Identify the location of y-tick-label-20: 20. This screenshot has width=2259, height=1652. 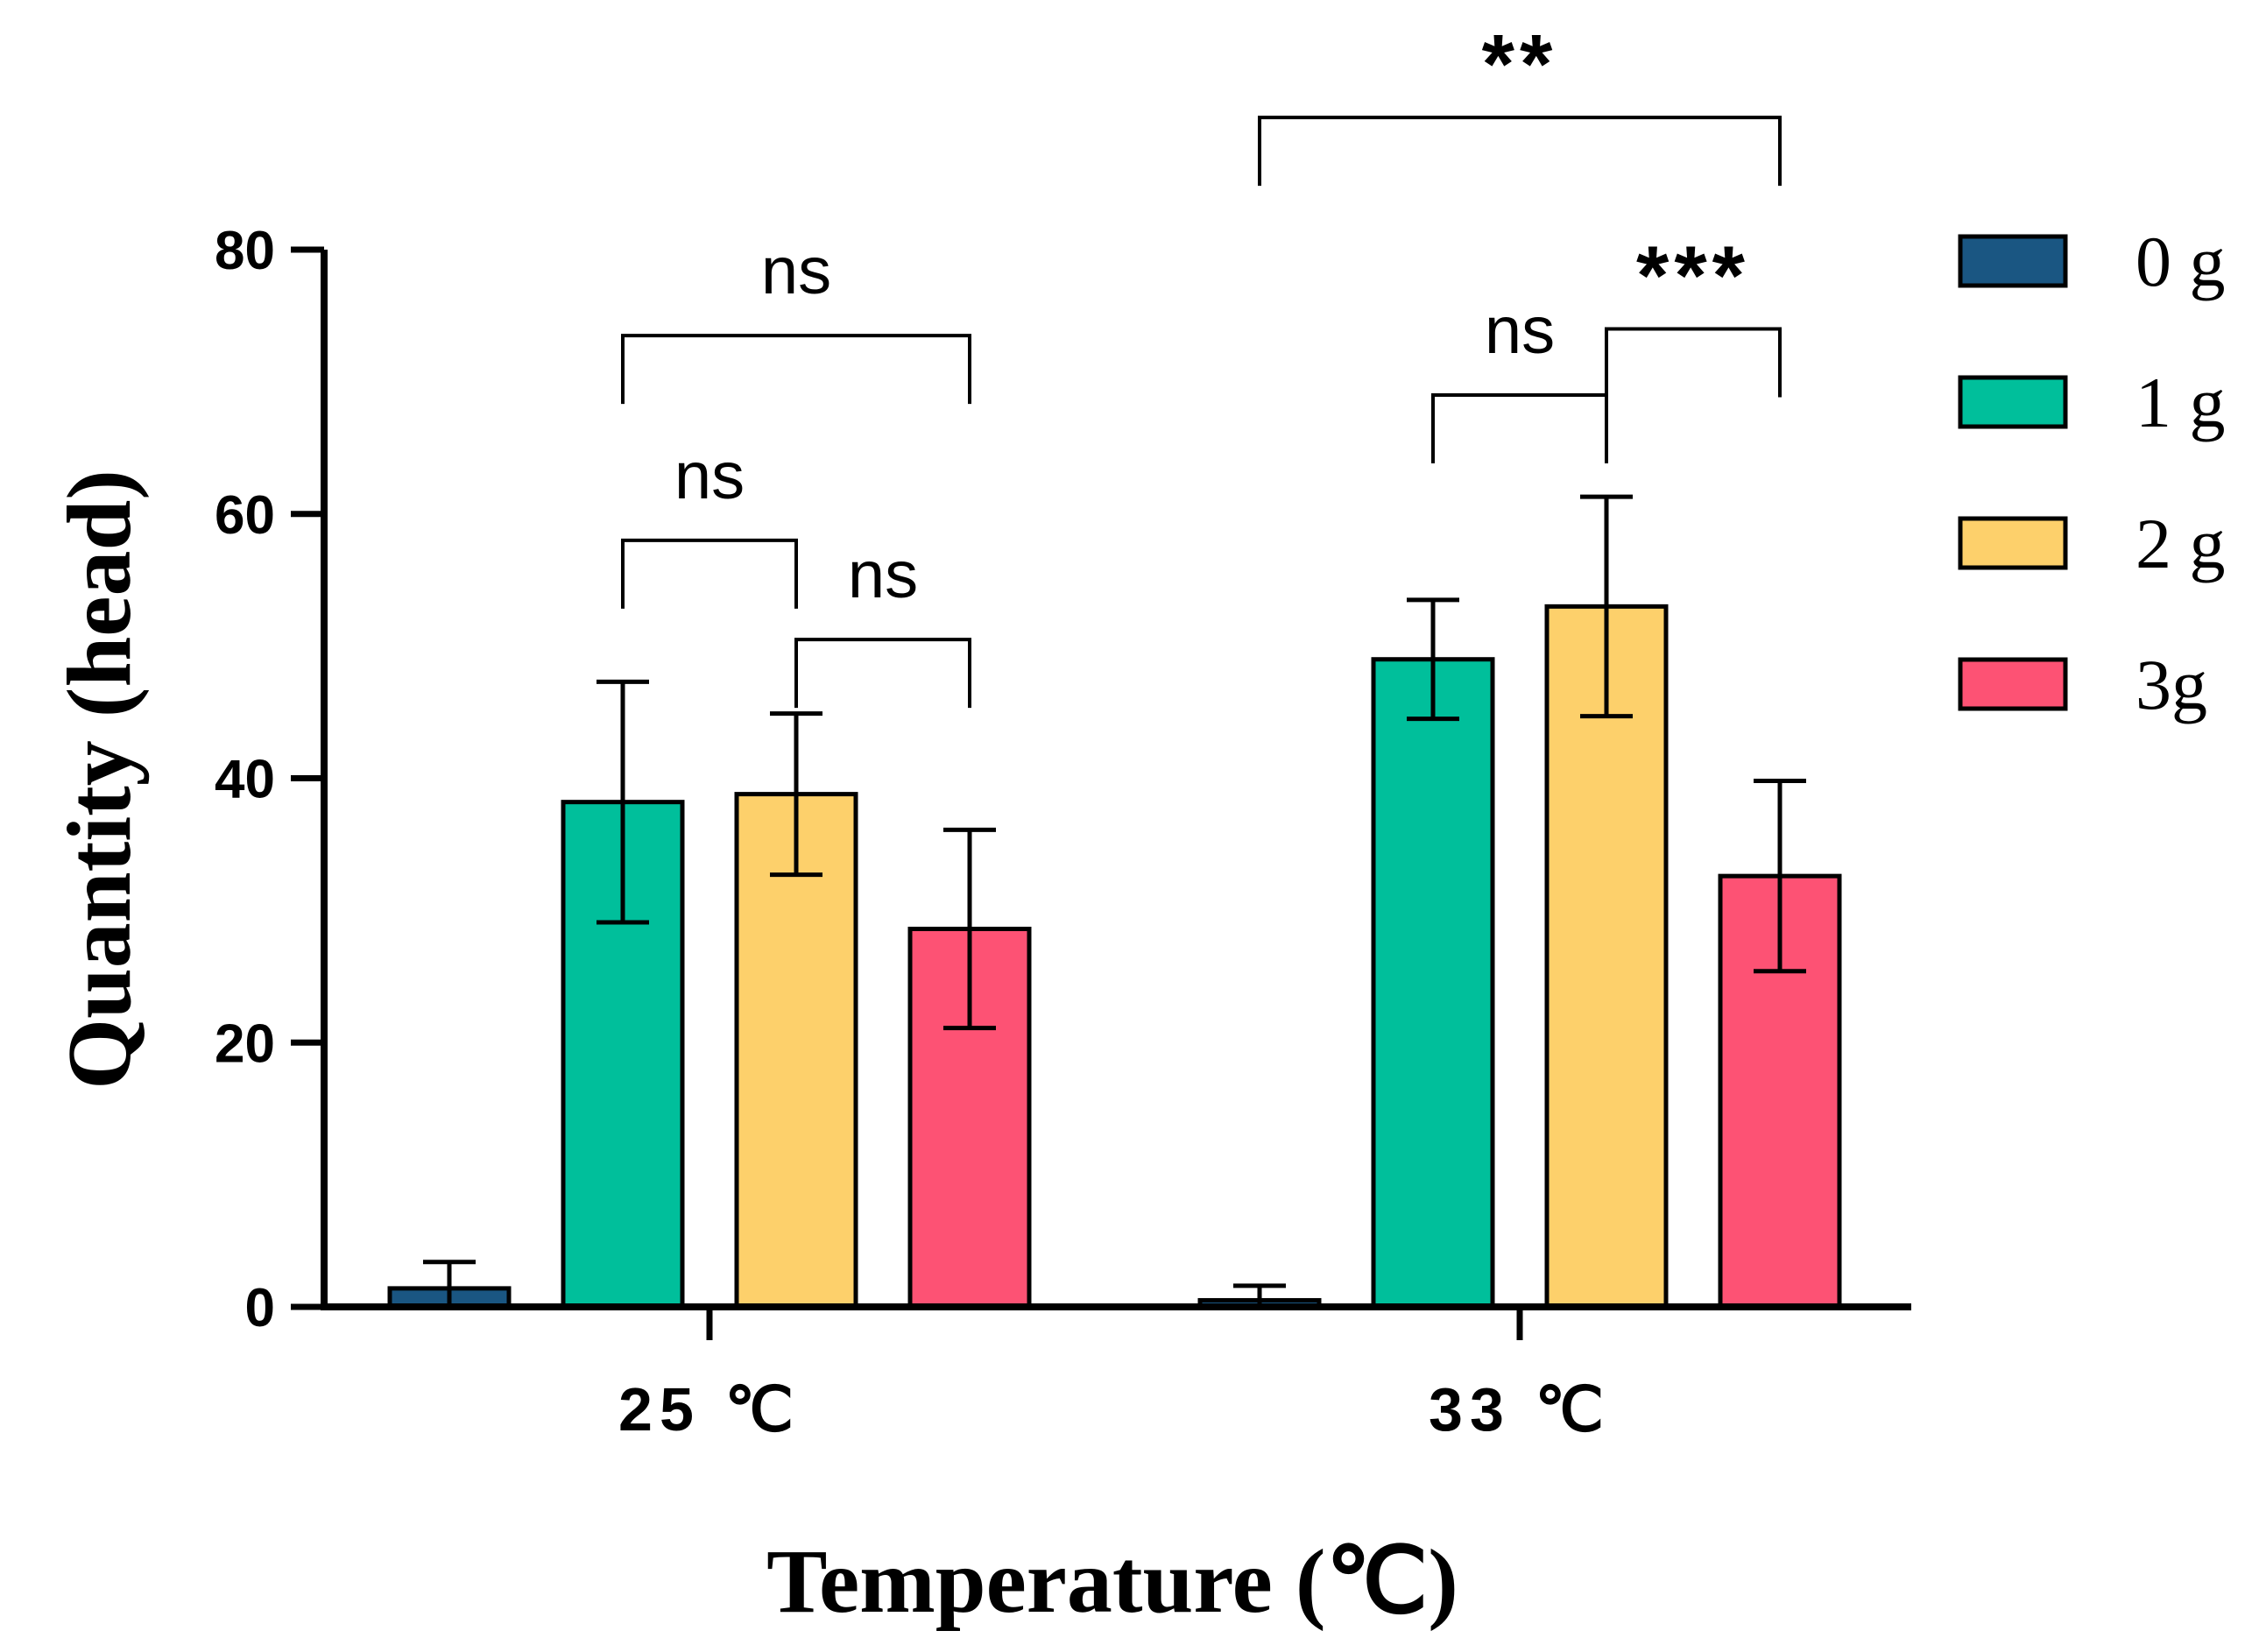
(245, 1044).